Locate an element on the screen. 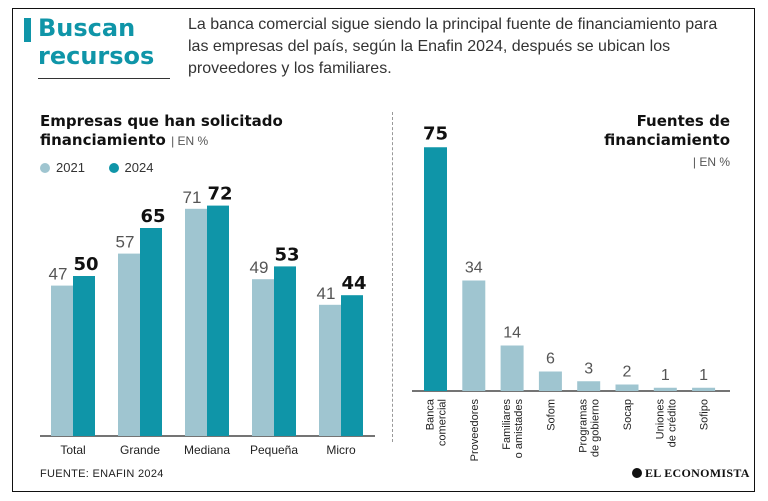 The height and width of the screenshot is (501, 768). source-category-label: Proveedores is located at coordinates (475, 430).